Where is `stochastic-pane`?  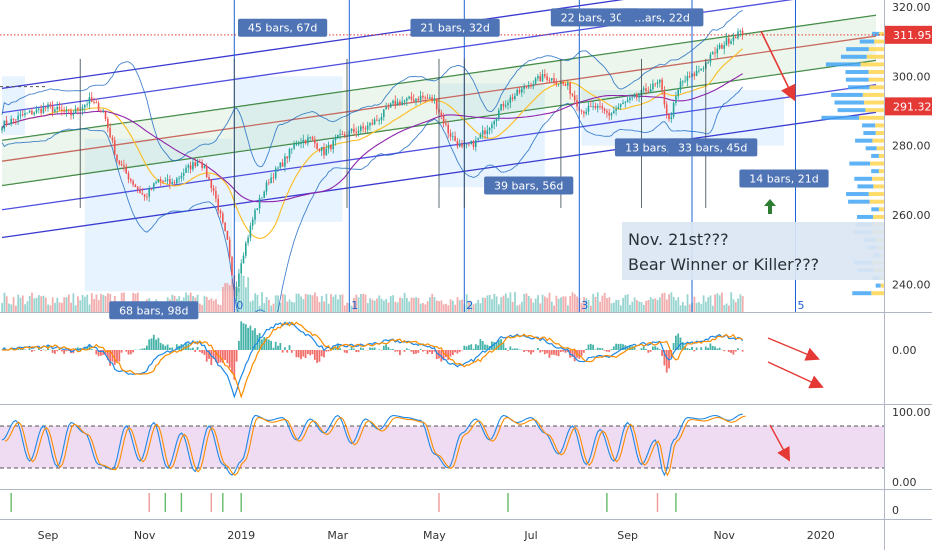 stochastic-pane is located at coordinates (442, 445).